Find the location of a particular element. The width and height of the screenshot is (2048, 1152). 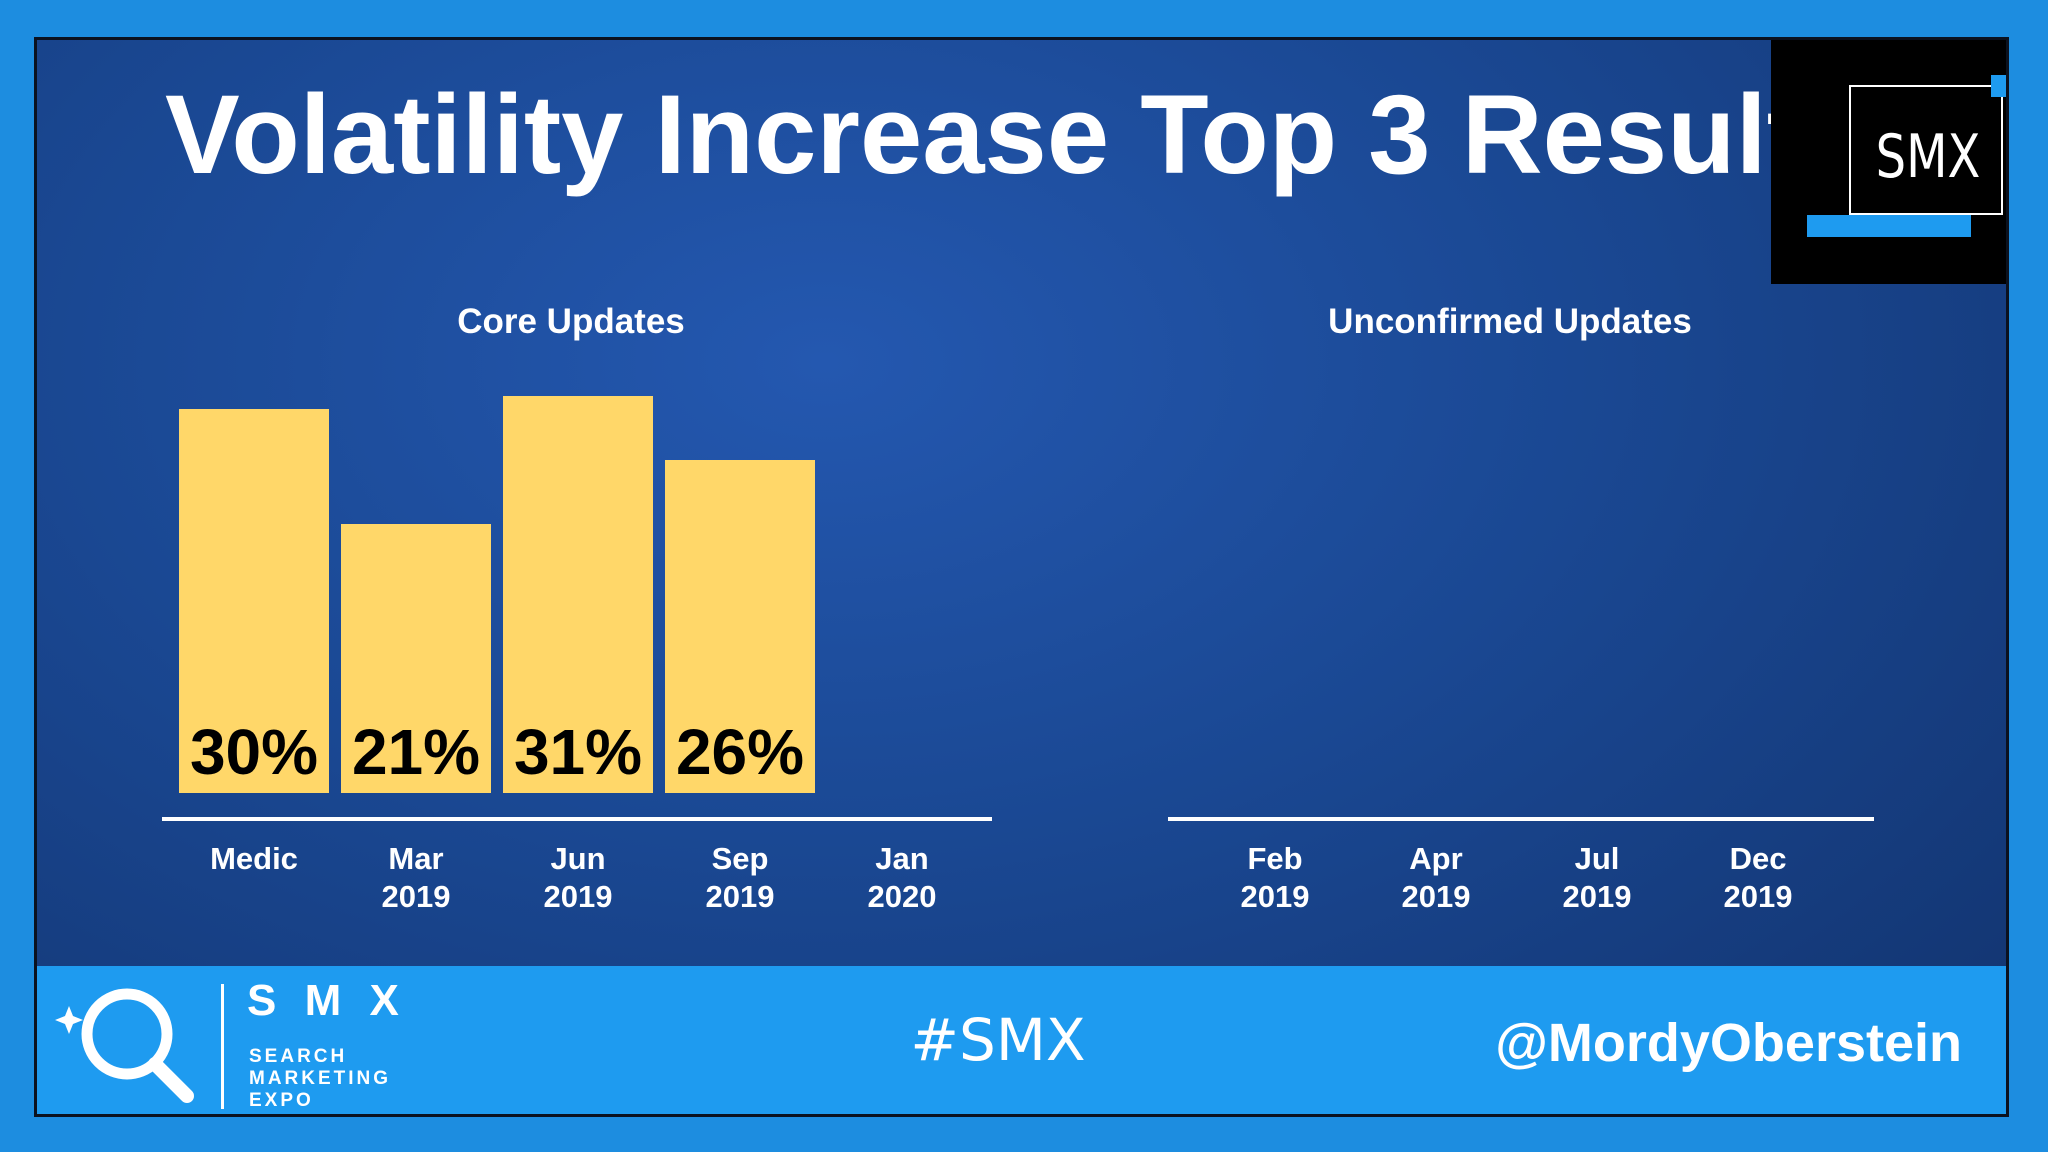

x-tick-label: Sep 2019 is located at coordinates (740, 877).